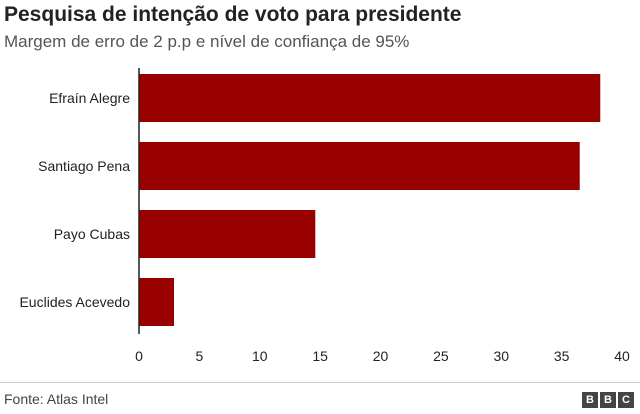 The width and height of the screenshot is (640, 414). What do you see at coordinates (381, 356) in the screenshot?
I see `x-tick-label: 20` at bounding box center [381, 356].